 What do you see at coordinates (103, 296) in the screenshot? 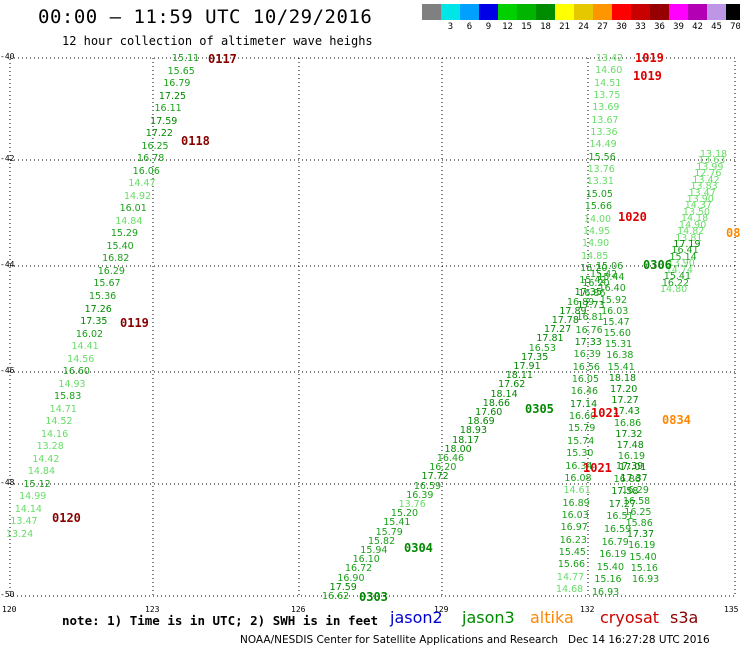
I see `wave-height-value: 15.36` at bounding box center [103, 296].